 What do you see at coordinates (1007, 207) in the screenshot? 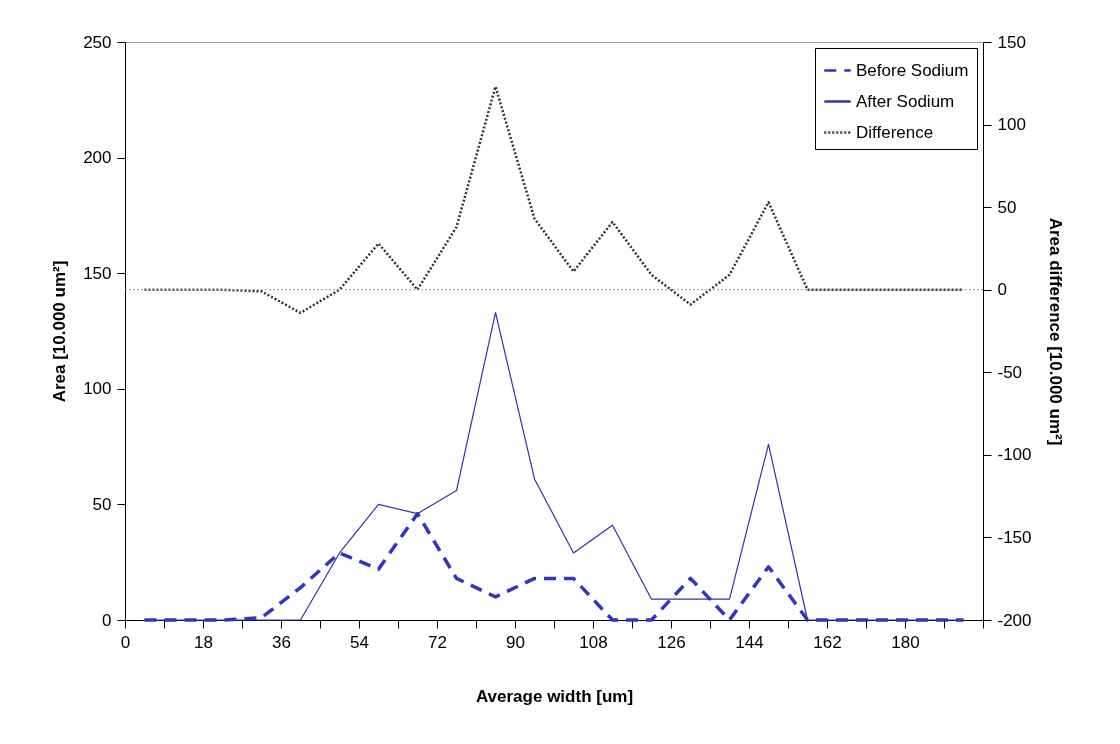
I see `y2-tick-label: 50` at bounding box center [1007, 207].